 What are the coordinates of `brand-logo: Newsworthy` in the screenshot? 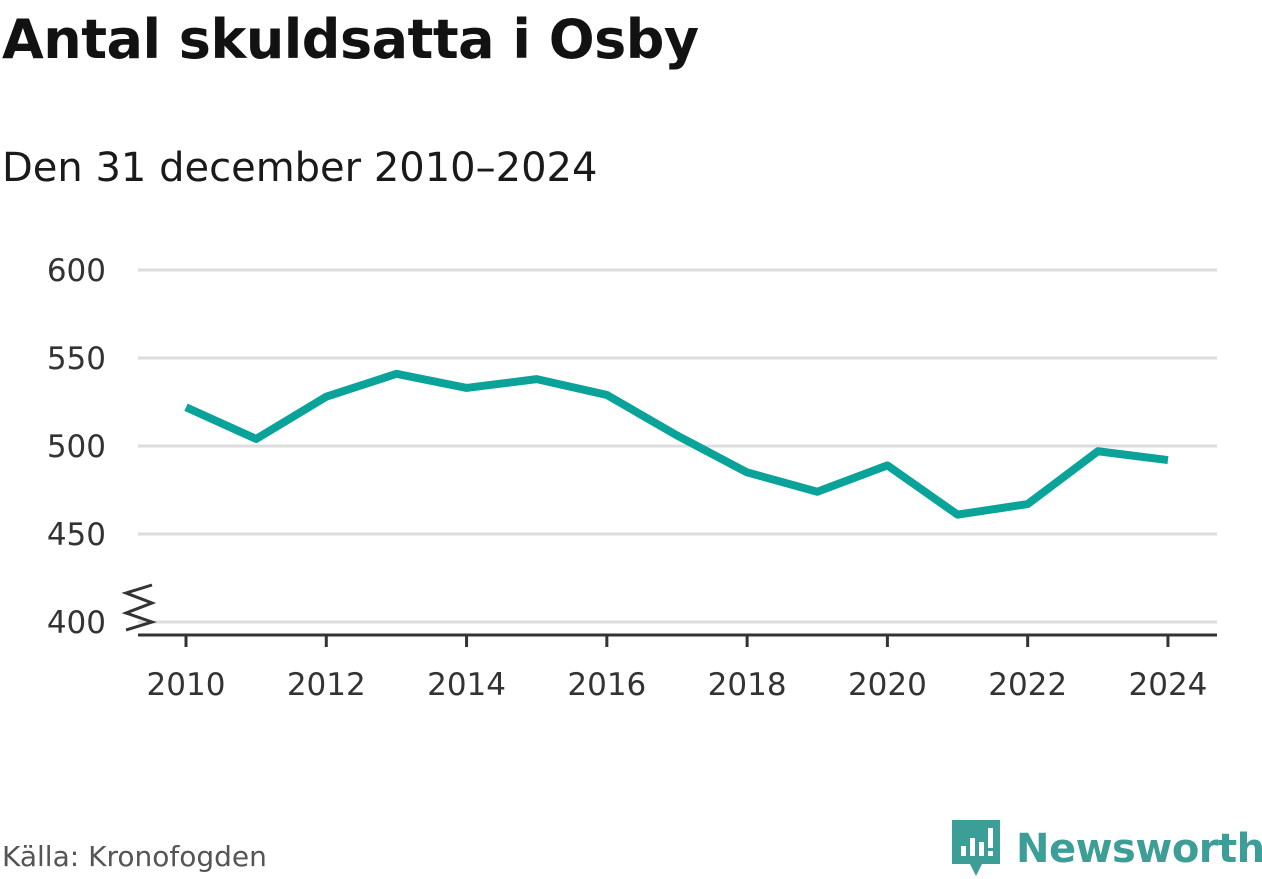 It's located at (1107, 849).